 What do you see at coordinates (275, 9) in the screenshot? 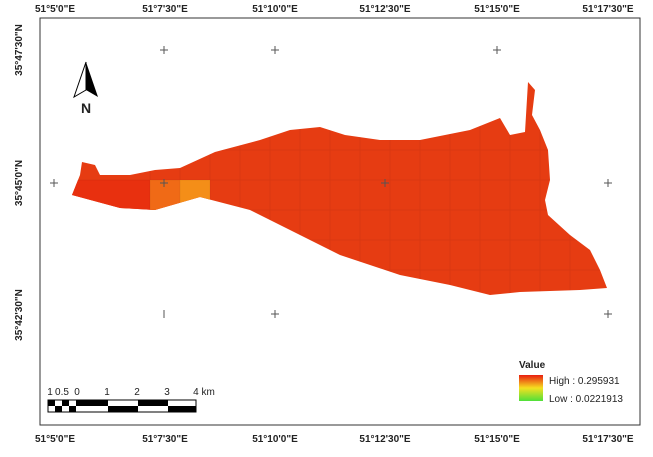
I see `top-label: 51°10'0"E` at bounding box center [275, 9].